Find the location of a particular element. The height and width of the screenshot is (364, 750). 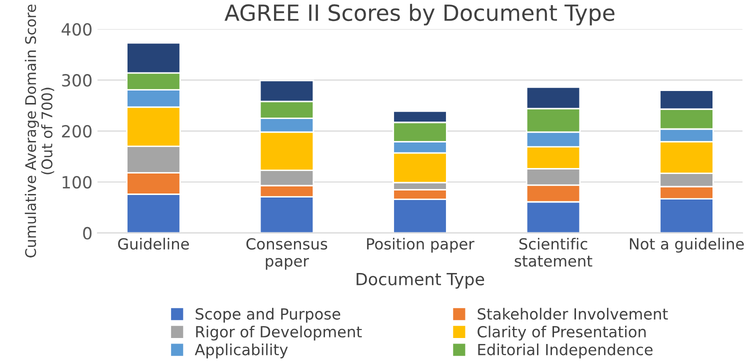

y-axis-title: Cumulative Average Domain Score (Out of 700) is located at coordinates (39, 131).